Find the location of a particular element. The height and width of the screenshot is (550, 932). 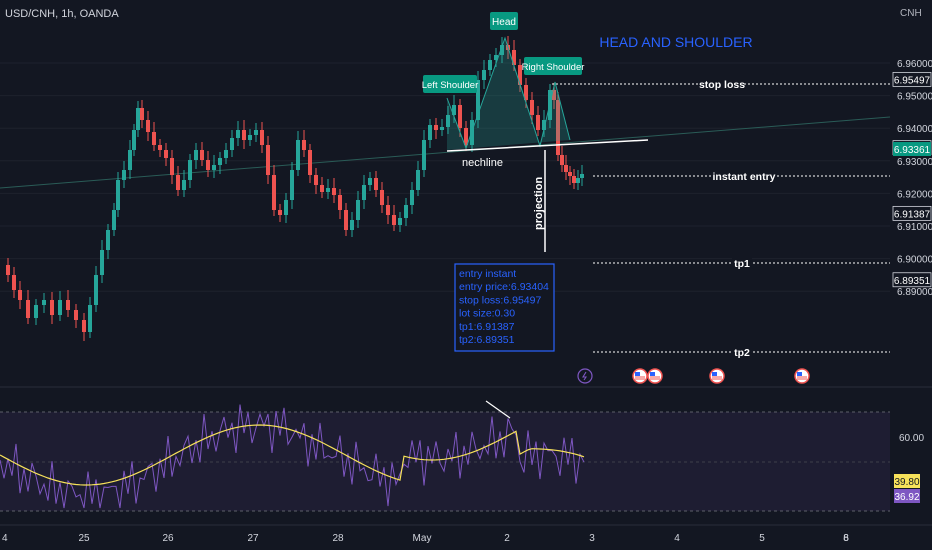

rsi-ma-line is located at coordinates (292, 455).